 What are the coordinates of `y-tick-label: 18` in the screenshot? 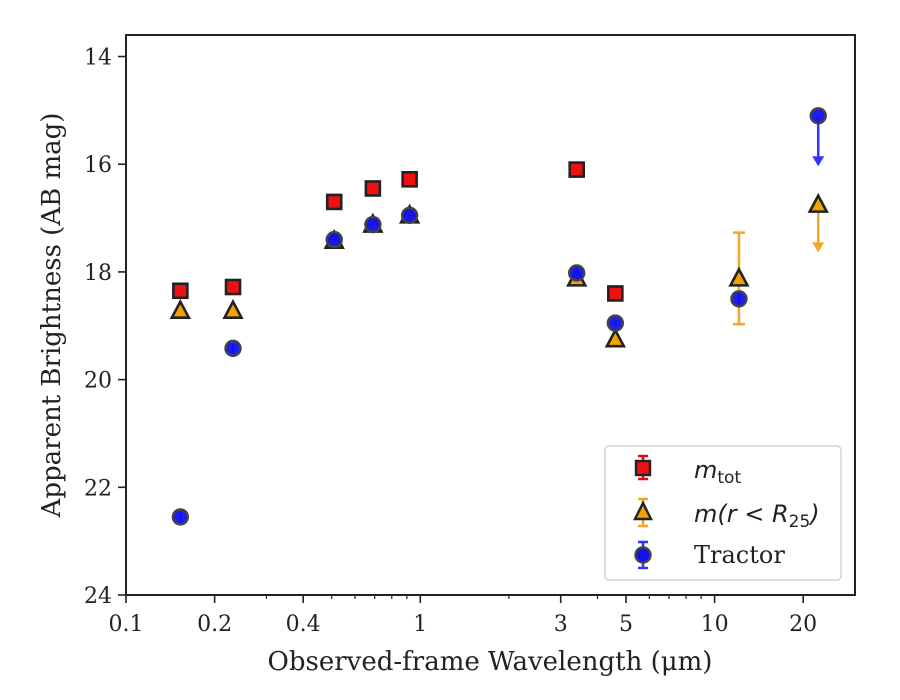 It's located at (98, 273).